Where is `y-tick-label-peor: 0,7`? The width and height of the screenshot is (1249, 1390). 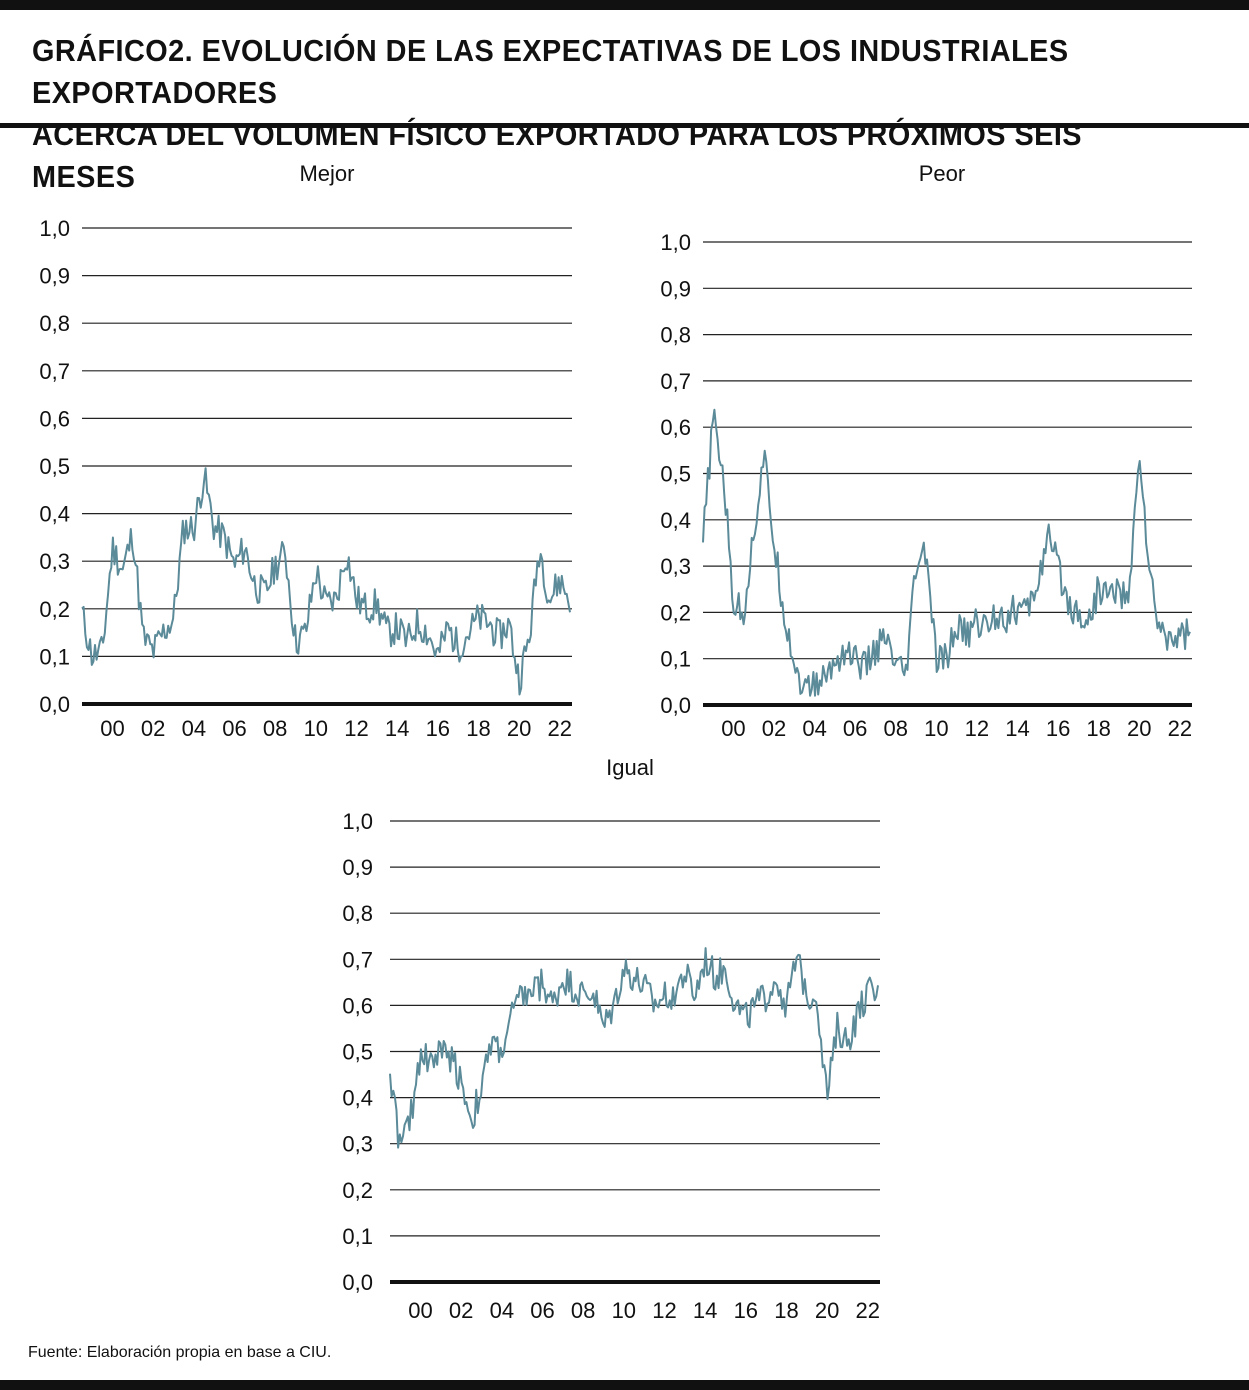 y-tick-label-peor: 0,7 is located at coordinates (675, 381).